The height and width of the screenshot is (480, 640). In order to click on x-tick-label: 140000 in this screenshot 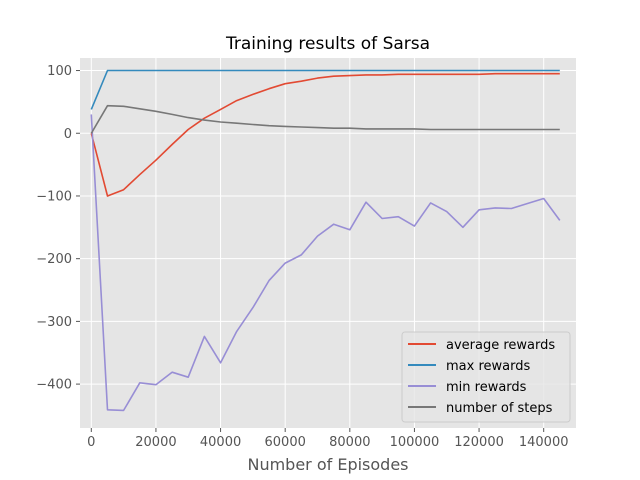, I will do `click(544, 442)`.